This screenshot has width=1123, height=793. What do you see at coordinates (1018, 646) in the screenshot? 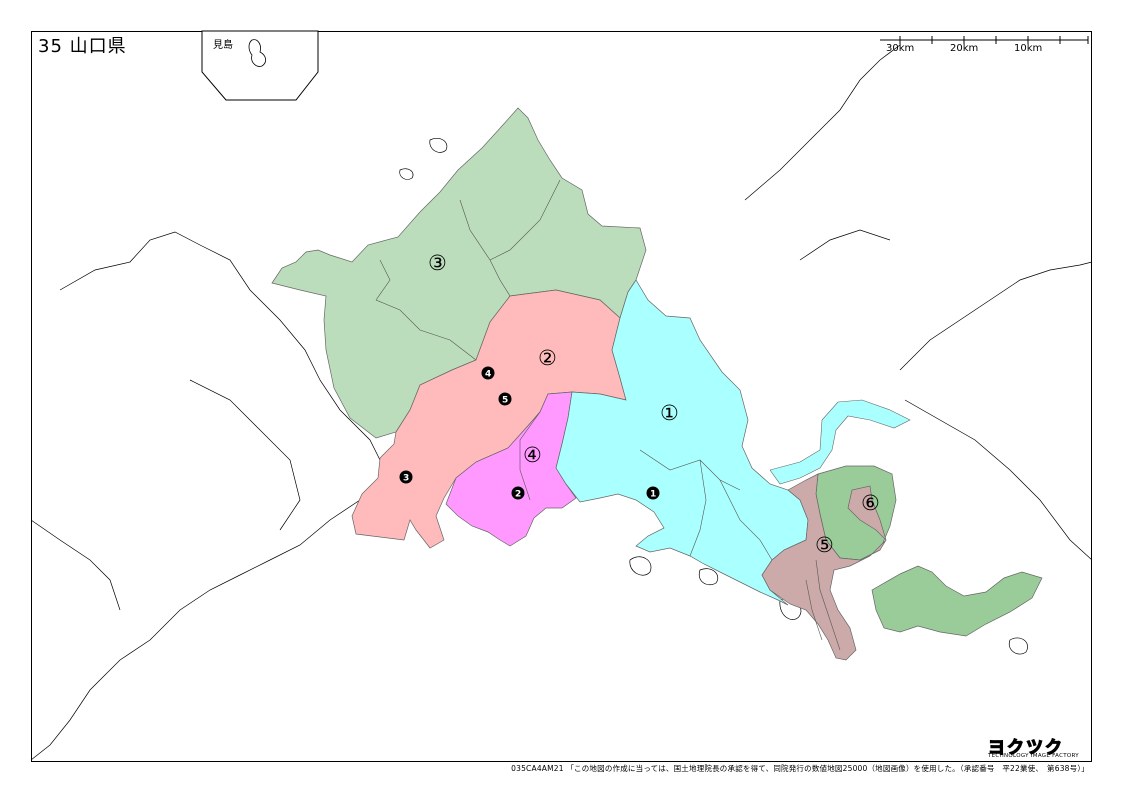
I see `island-e` at bounding box center [1018, 646].